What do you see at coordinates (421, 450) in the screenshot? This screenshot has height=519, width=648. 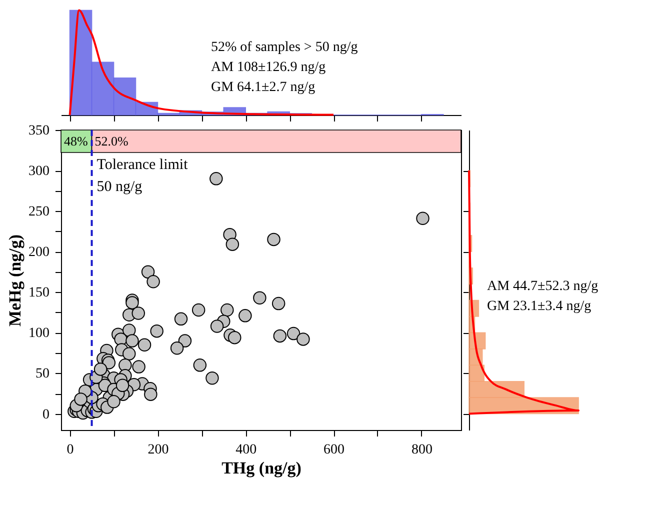 I see `x-tick-label: 800` at bounding box center [421, 450].